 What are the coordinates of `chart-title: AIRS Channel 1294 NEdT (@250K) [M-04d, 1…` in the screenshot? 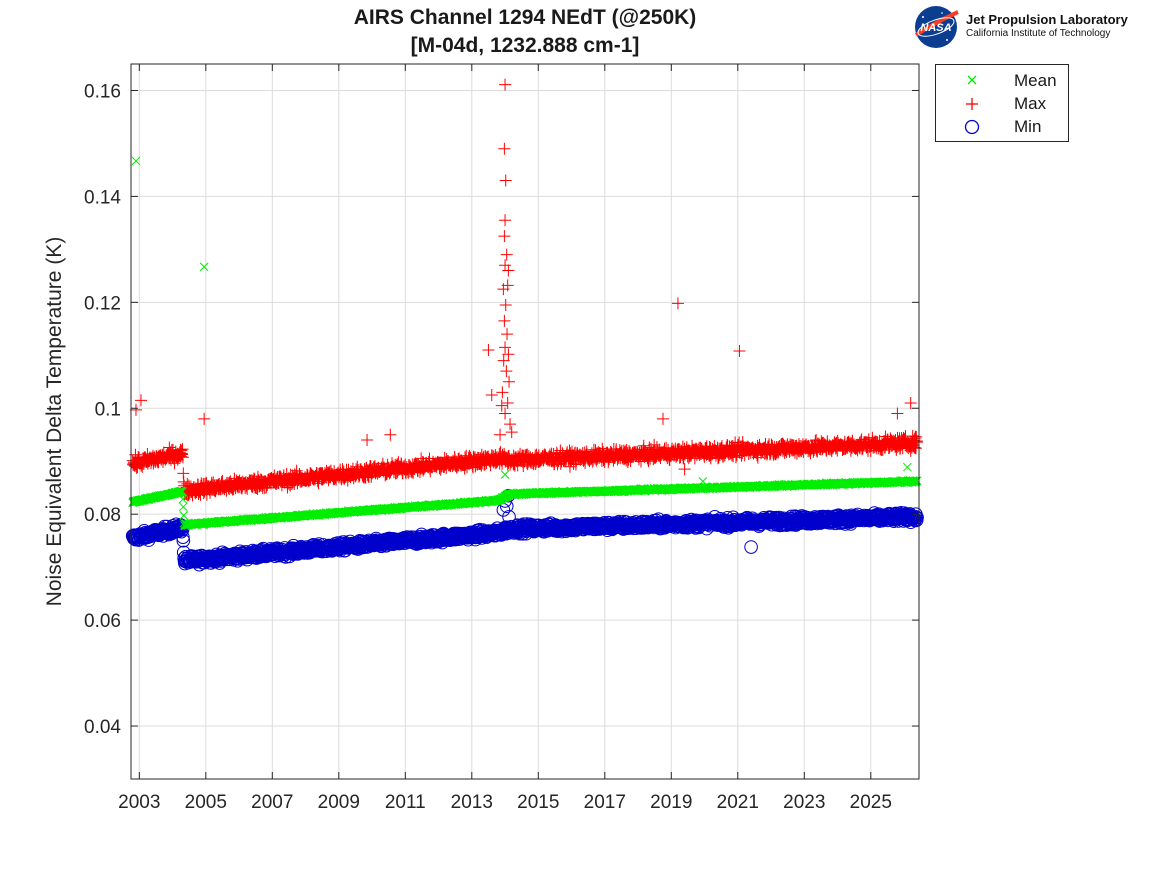 It's located at (525, 32).